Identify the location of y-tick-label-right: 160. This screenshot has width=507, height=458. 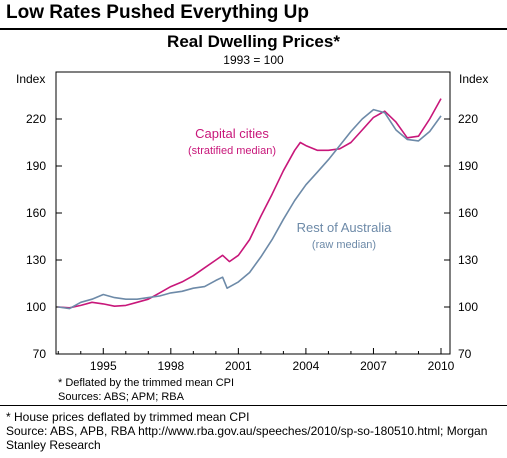
(468, 213).